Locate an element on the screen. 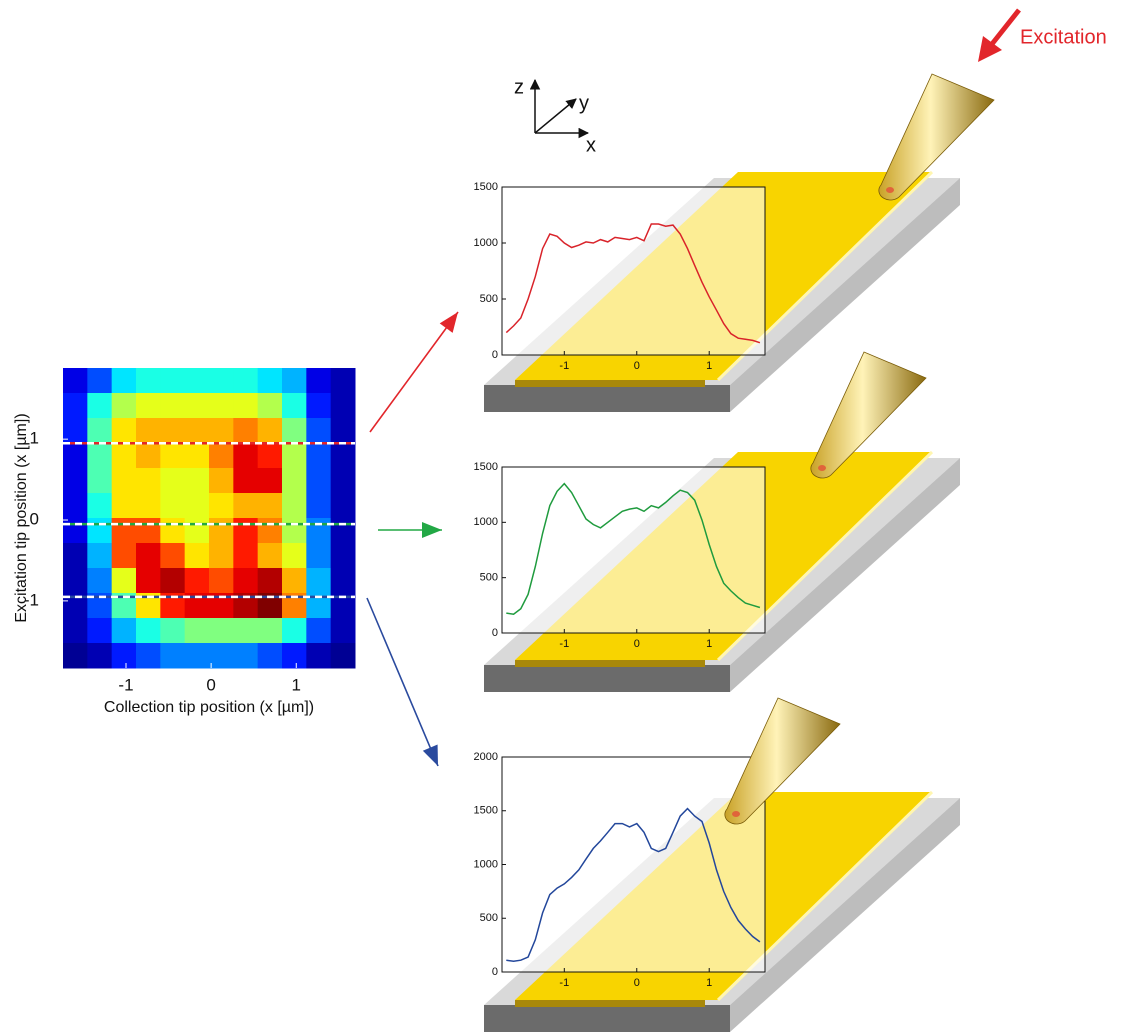 The image size is (1137, 1033). y-tick-label: 1 is located at coordinates (34, 438).